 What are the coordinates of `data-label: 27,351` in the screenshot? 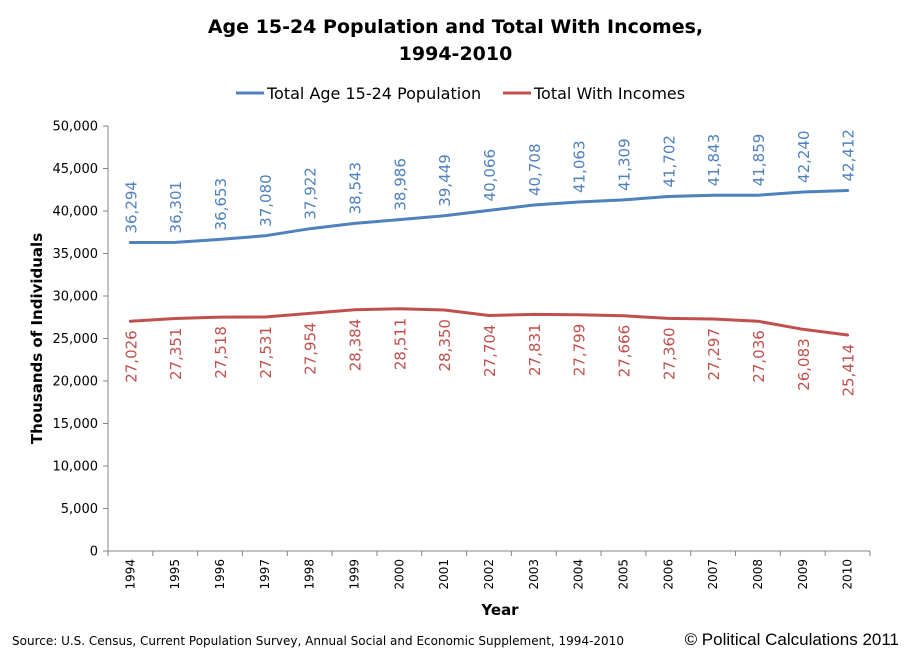 It's located at (176, 354).